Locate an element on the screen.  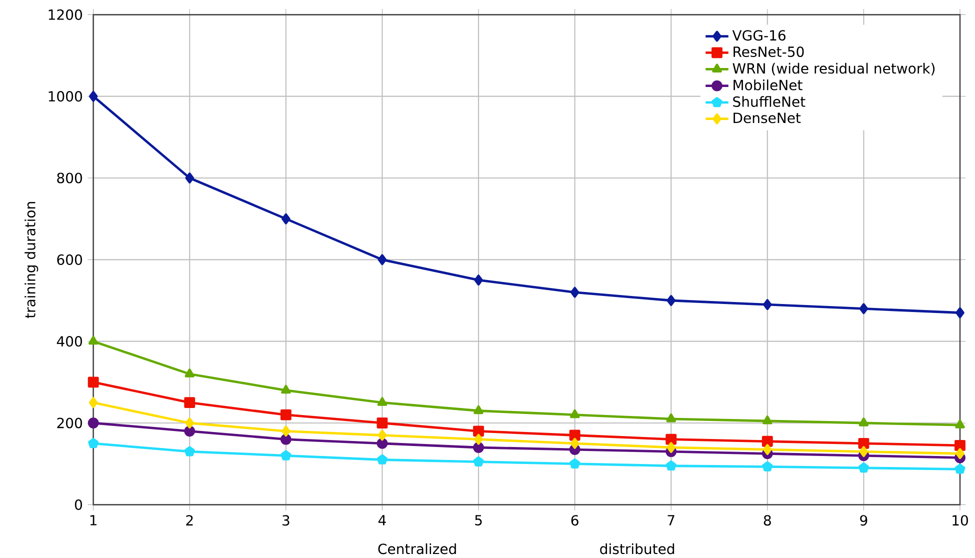
x-tick-label: 3 is located at coordinates (286, 520).